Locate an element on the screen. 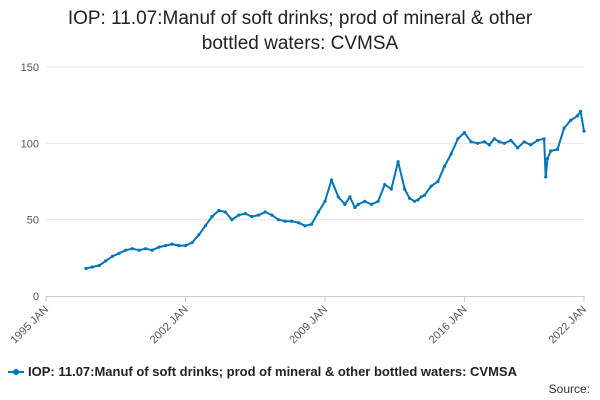 This screenshot has height=400, width=600. x-tick-label: 2002 JAN is located at coordinates (169, 325).